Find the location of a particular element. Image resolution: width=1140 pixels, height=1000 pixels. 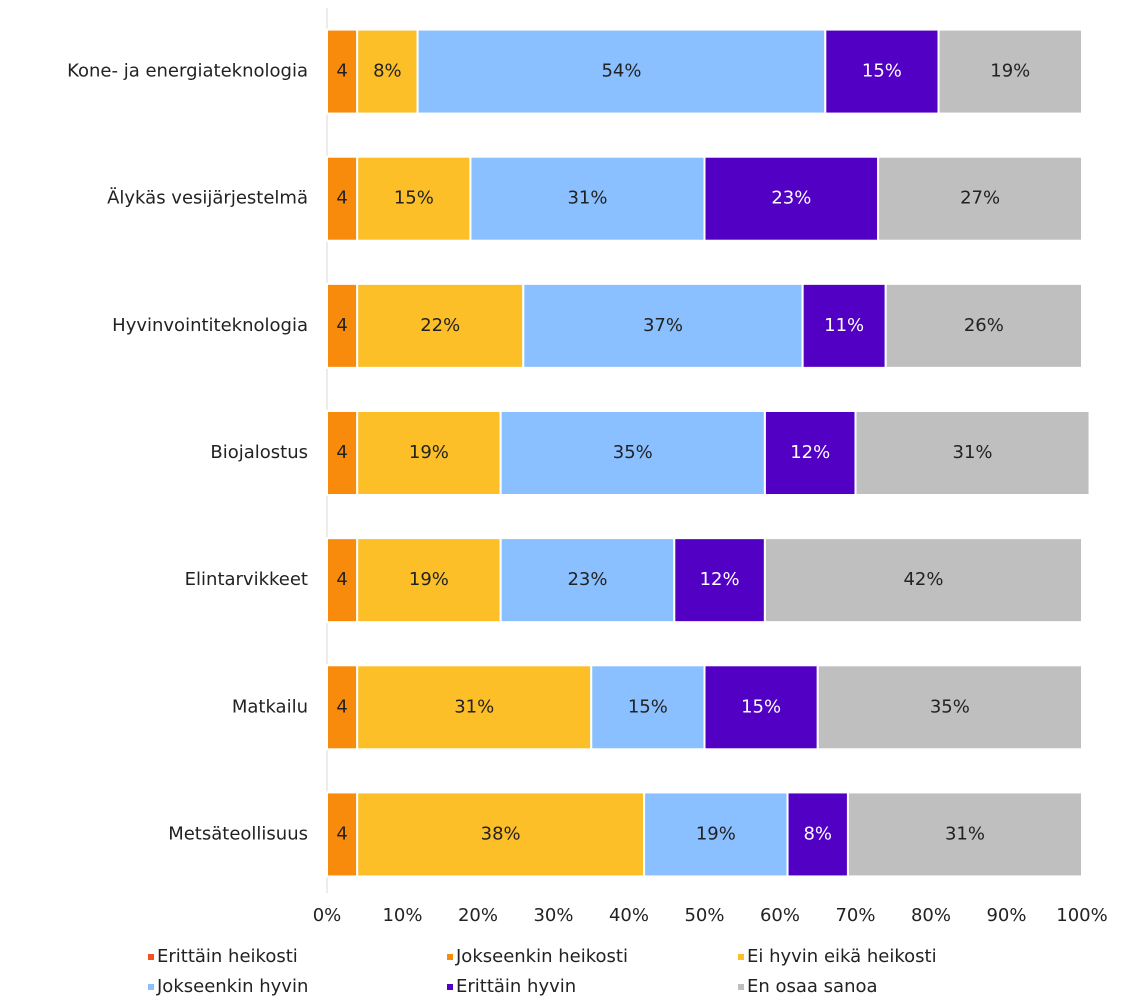

legend-label: En osaa sanoa is located at coordinates (812, 986).